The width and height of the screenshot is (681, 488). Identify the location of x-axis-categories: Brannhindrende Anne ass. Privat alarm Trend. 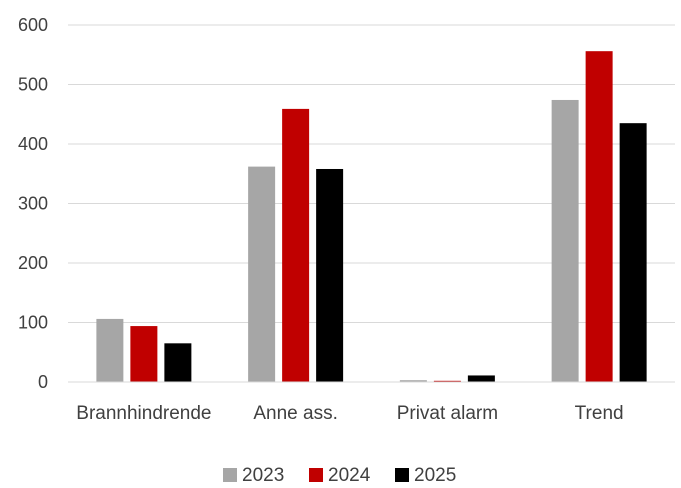
(349, 413).